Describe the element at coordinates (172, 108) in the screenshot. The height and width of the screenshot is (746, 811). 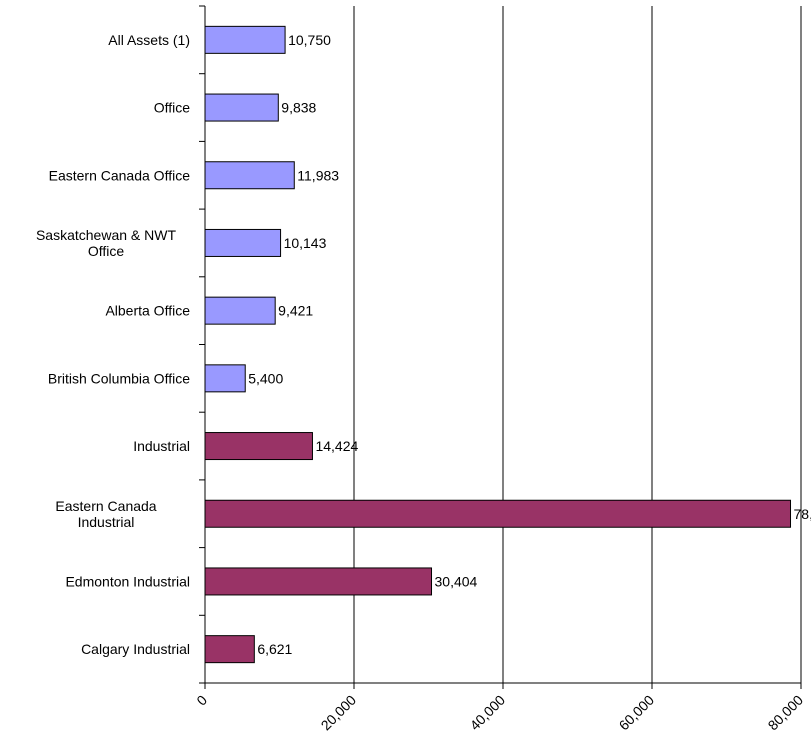
I see `category-label: Office` at that location.